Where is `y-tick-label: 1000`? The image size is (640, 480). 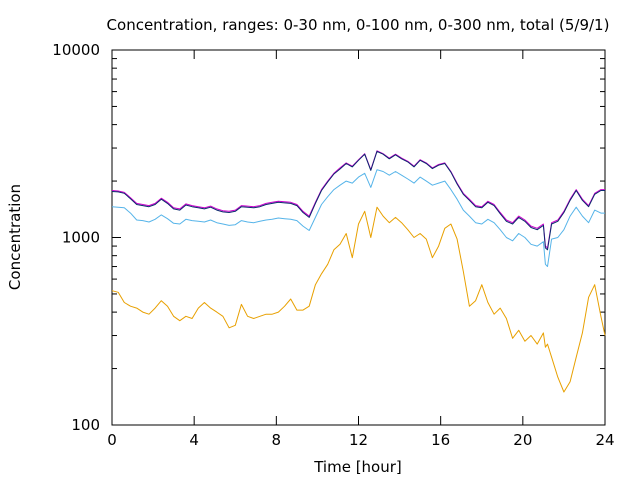
y-tick-label: 1000 is located at coordinates (81, 238).